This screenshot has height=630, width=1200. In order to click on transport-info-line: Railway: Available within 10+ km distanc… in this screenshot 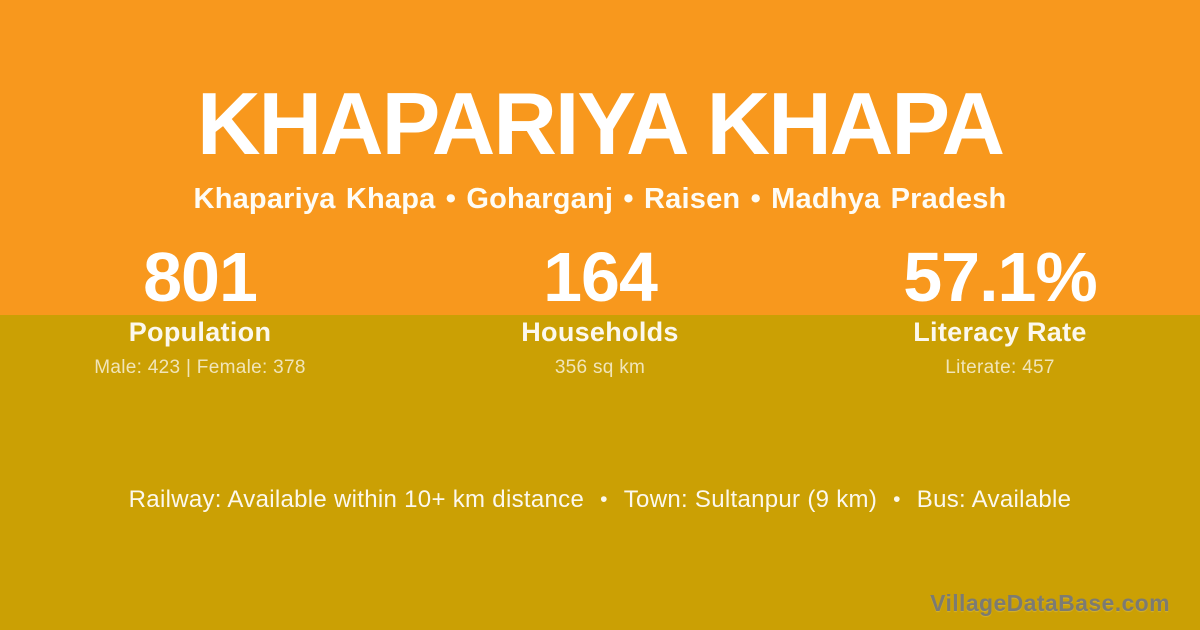, I will do `click(600, 499)`.